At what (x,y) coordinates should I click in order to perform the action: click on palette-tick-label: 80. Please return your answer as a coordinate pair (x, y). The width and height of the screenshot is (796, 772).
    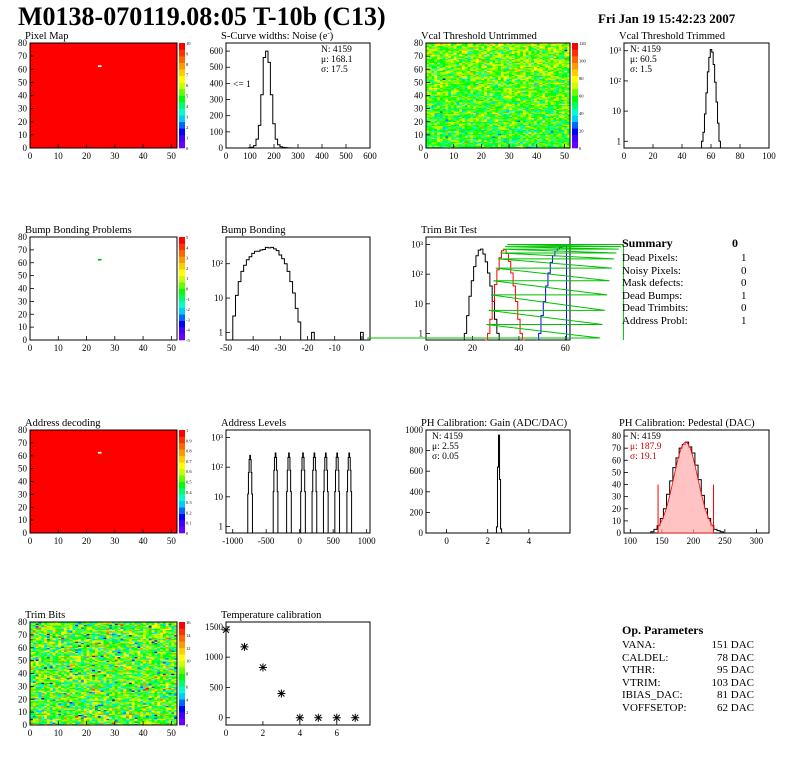
    Looking at the image, I should click on (581, 78).